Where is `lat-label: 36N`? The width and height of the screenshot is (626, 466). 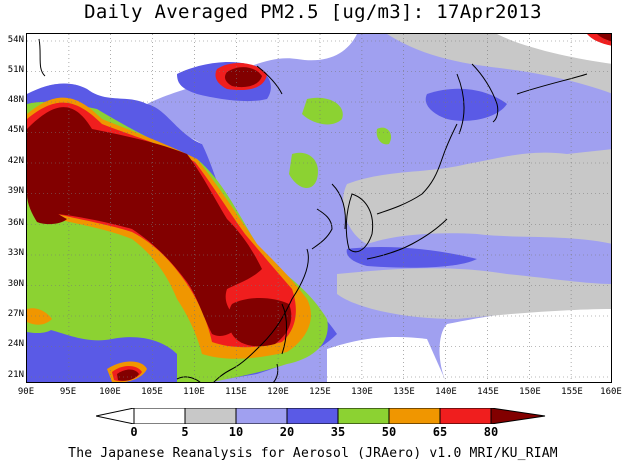 lat-label: 36N is located at coordinates (15, 223).